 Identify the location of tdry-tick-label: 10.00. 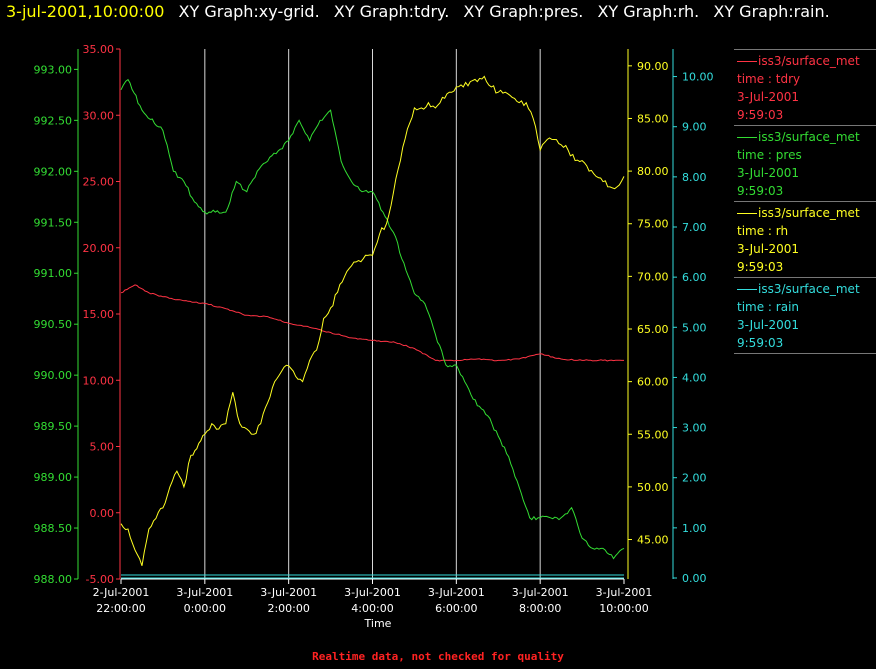
(99, 380).